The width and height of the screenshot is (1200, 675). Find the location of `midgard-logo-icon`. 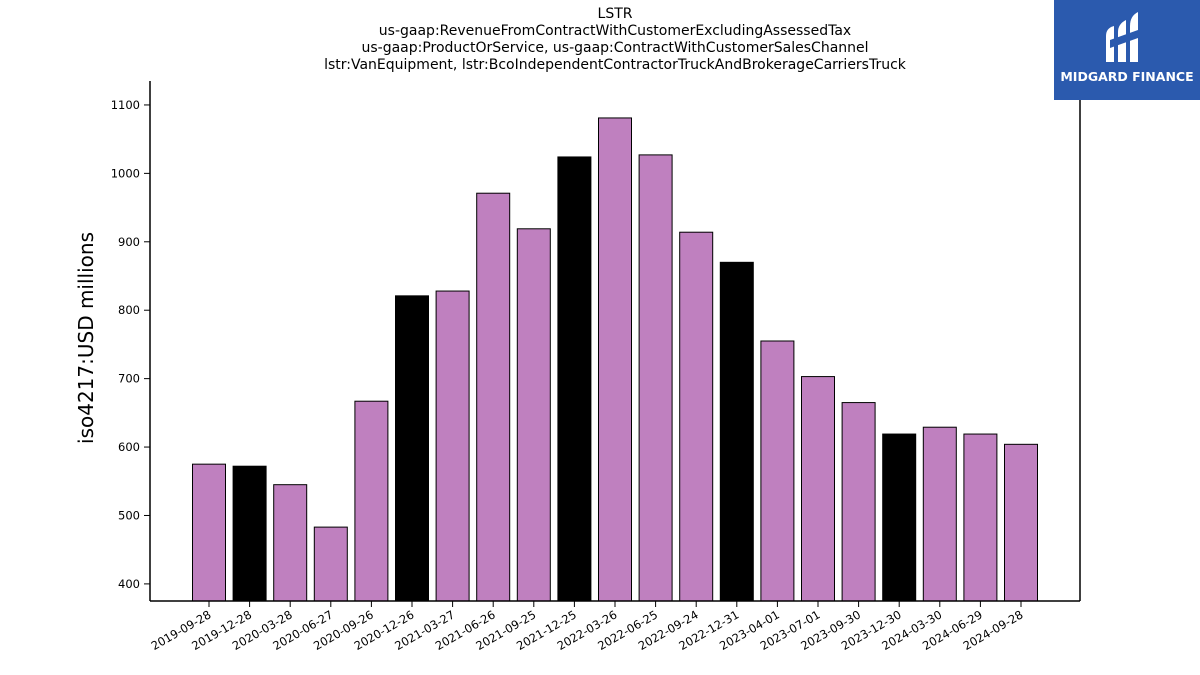

midgard-logo-icon is located at coordinates (1122, 37).